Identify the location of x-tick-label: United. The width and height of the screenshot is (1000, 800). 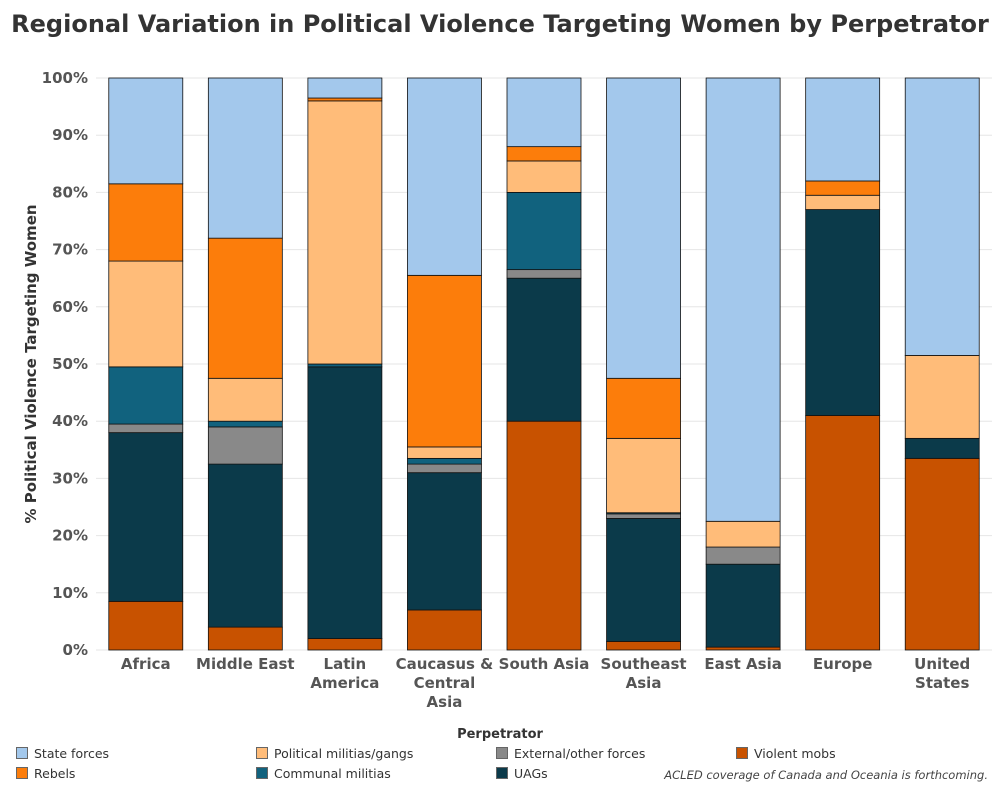
(942, 664).